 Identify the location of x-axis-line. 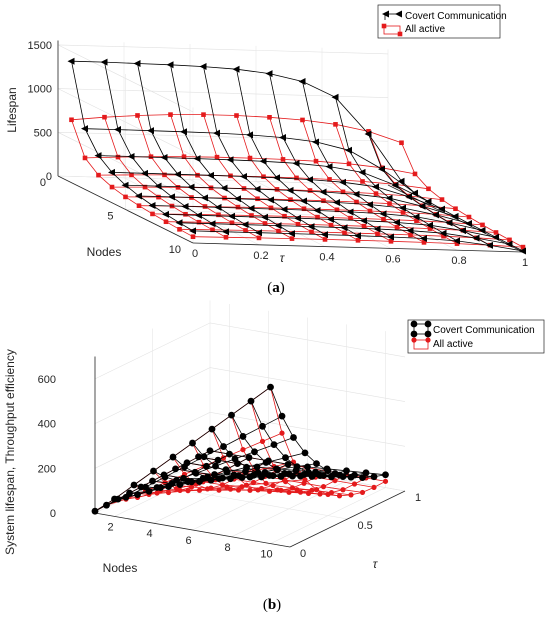
(192, 530).